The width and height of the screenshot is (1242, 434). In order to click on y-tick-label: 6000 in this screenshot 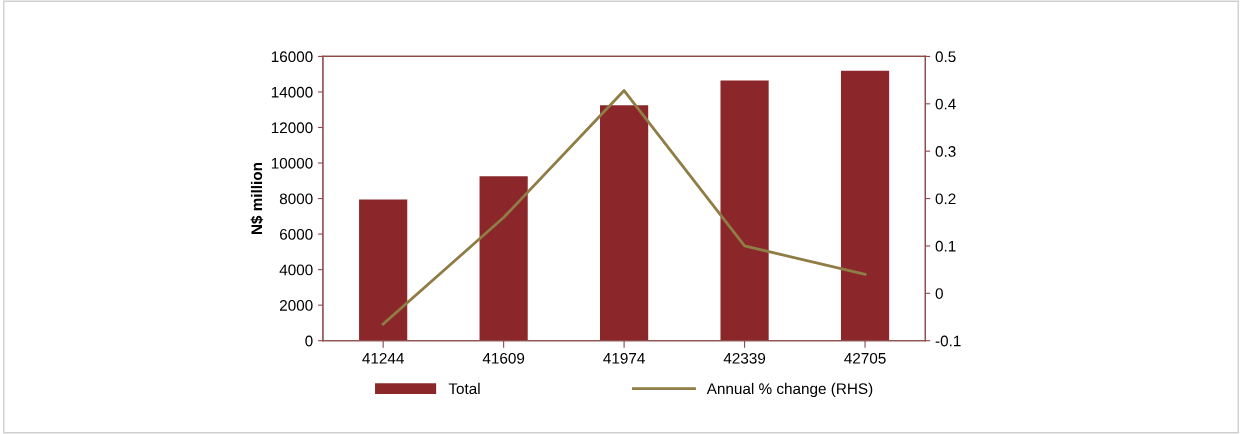, I will do `click(296, 234)`.